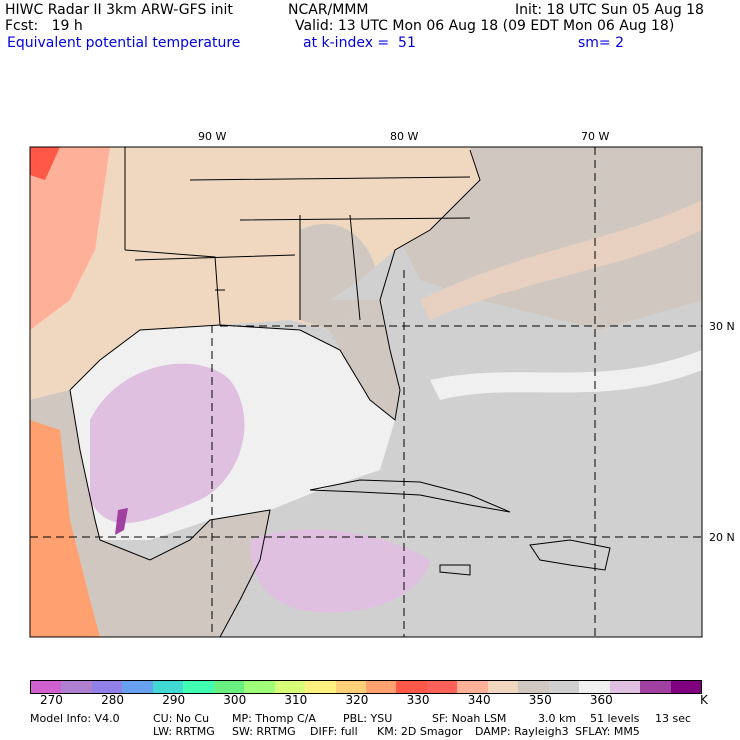 The height and width of the screenshot is (740, 740). I want to click on damp-scheme: DAMP: Rayleigh3, so click(522, 731).